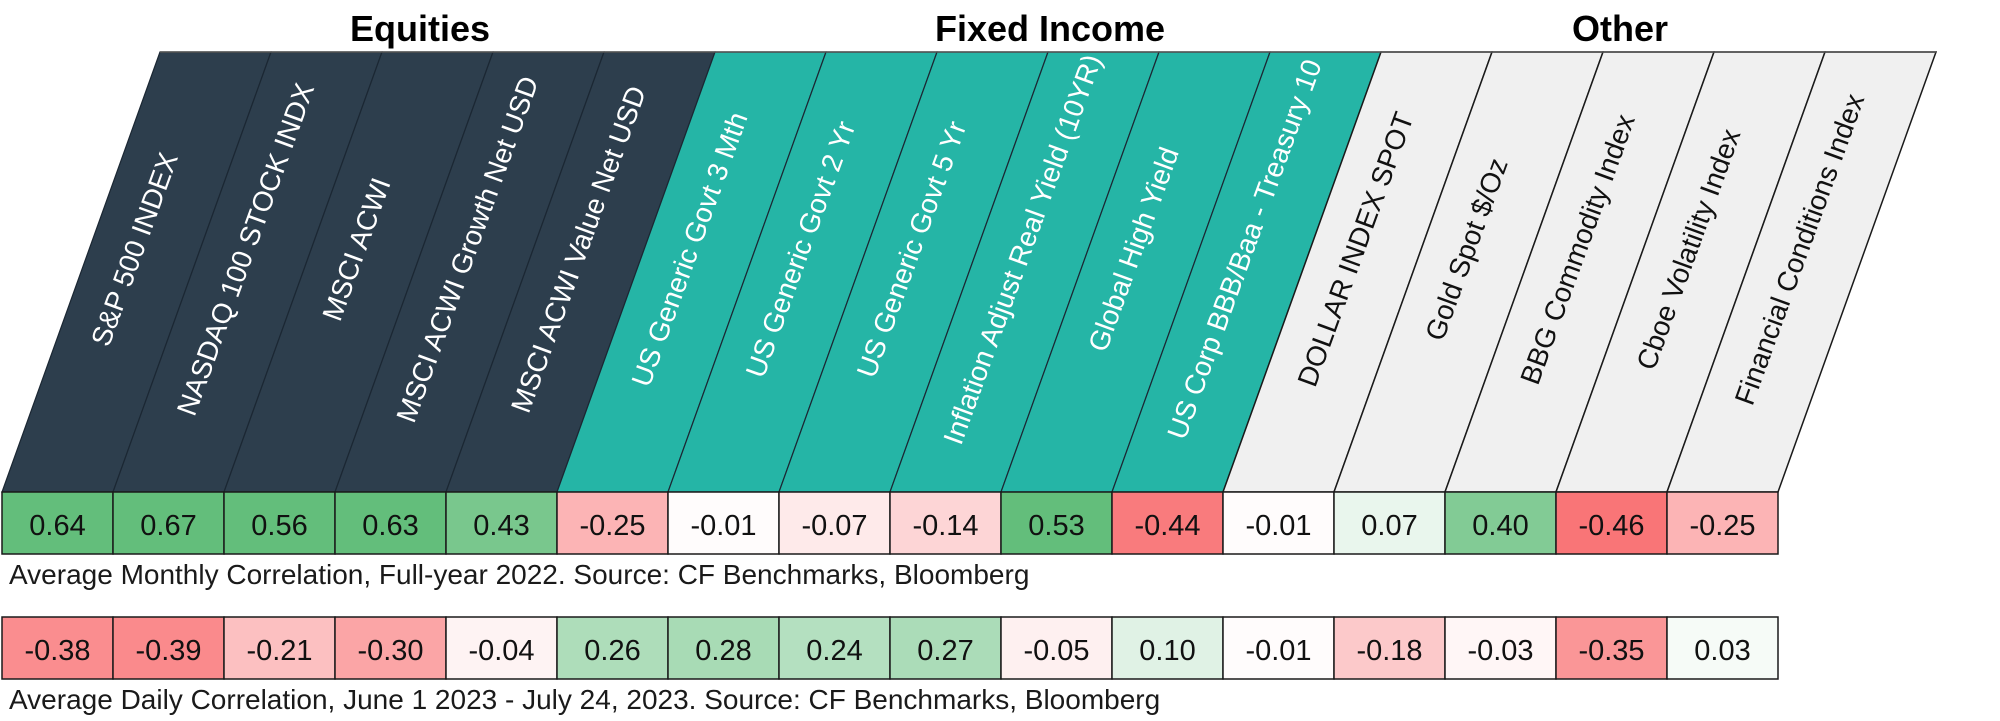  Describe the element at coordinates (1056, 651) in the screenshot. I see `cell-value: -0.05` at that location.